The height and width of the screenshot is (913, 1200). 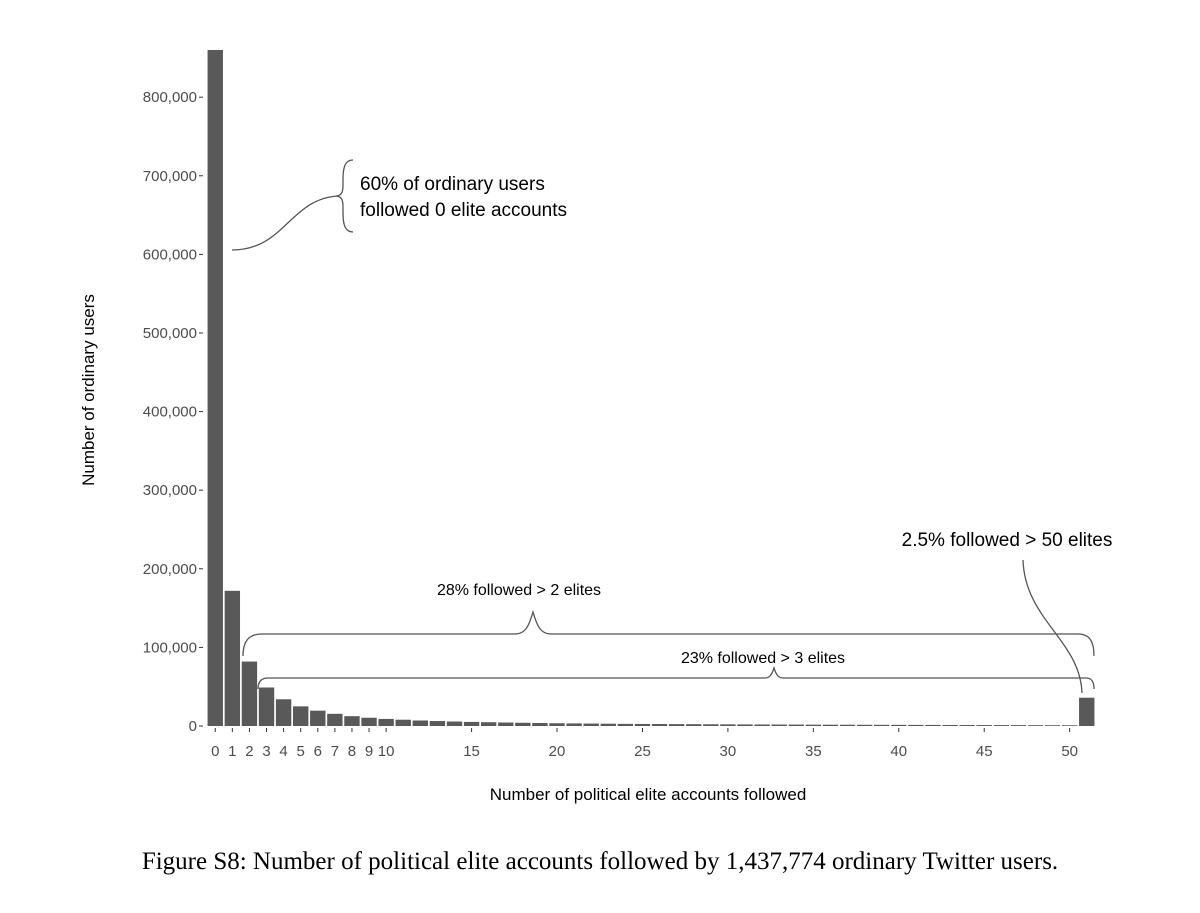 What do you see at coordinates (763, 658) in the screenshot?
I see `annotation-over-three-label: 23% followed > 3 elites` at bounding box center [763, 658].